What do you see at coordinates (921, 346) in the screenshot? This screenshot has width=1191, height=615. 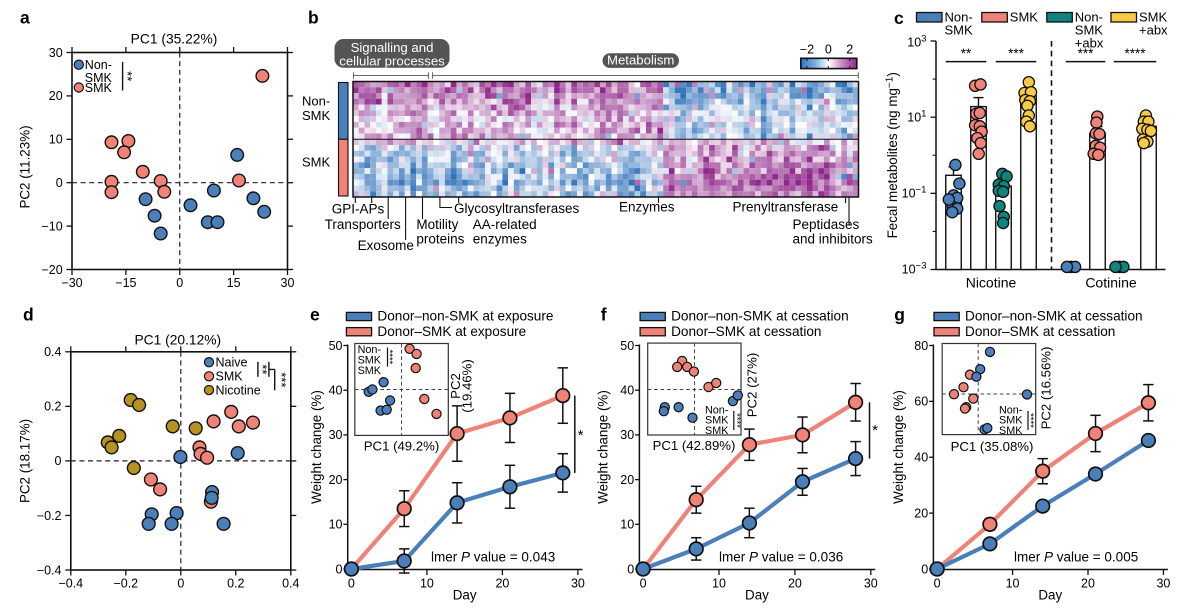 I see `svg-text: 80` at bounding box center [921, 346].